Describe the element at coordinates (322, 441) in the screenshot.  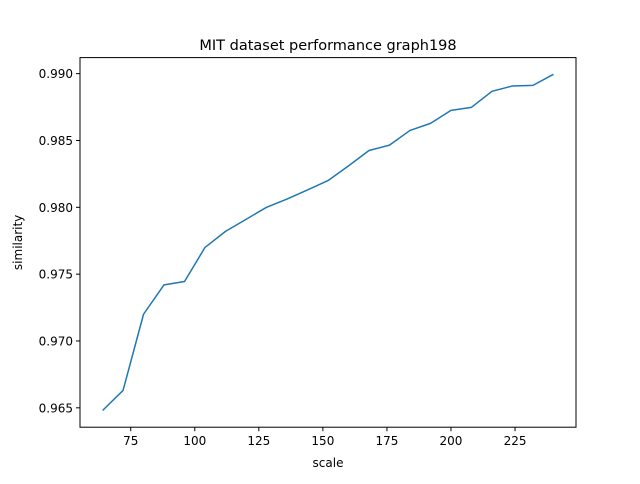
I see `x-tick-label: 150` at that location.